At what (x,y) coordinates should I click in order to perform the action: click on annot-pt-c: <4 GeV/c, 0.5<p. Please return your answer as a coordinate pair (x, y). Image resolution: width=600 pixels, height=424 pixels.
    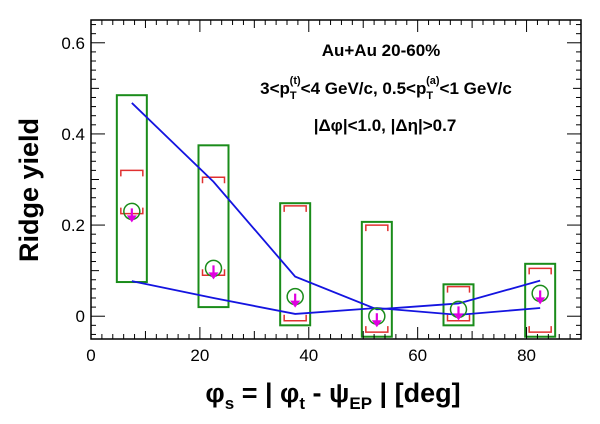
    Looking at the image, I should click on (364, 88).